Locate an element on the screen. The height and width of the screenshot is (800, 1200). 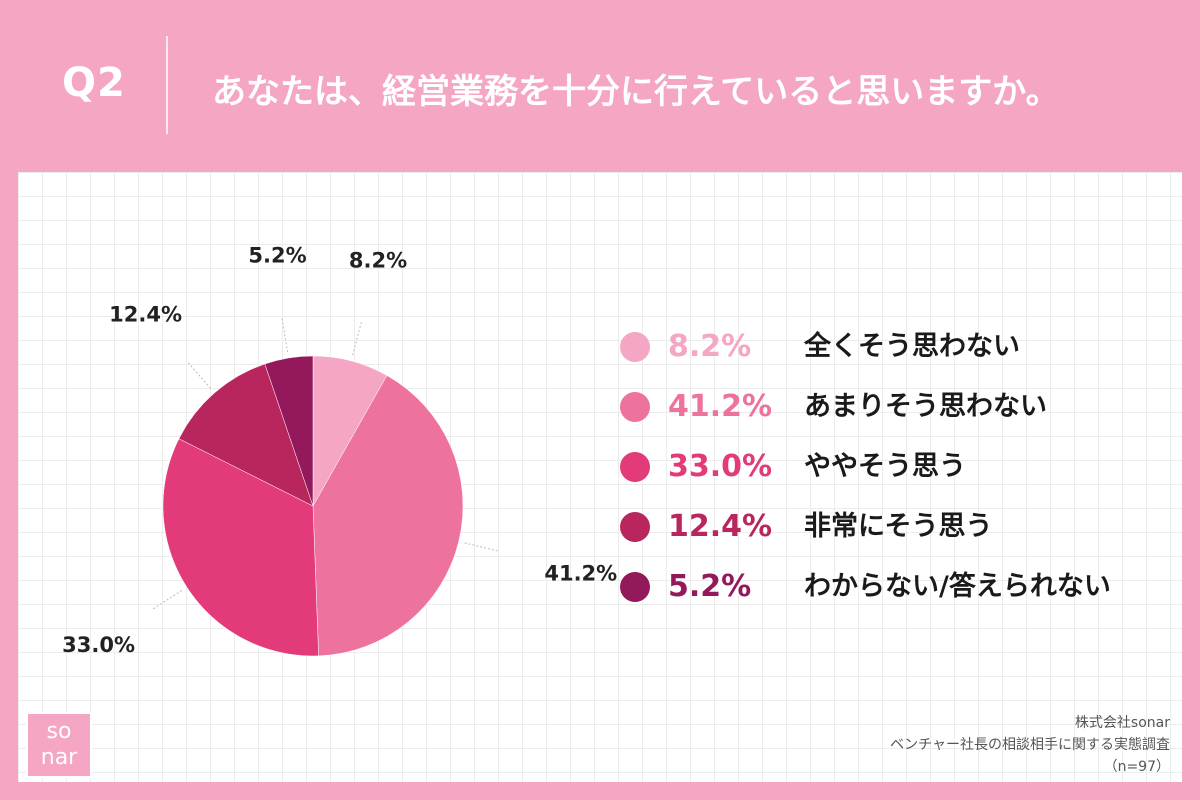
legend-label: あまりそう思わない is located at coordinates (925, 406).